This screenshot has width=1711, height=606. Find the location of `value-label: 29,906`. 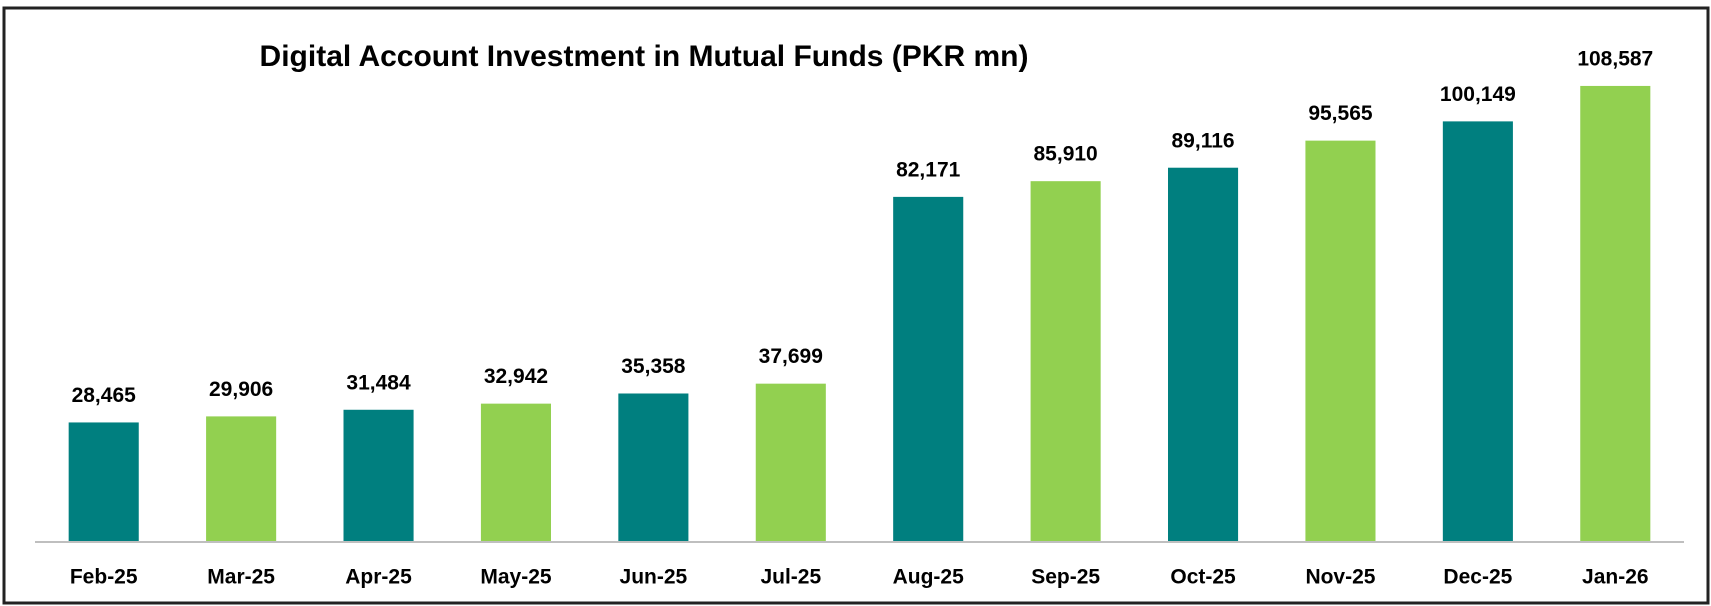

value-label: 29,906 is located at coordinates (241, 389).